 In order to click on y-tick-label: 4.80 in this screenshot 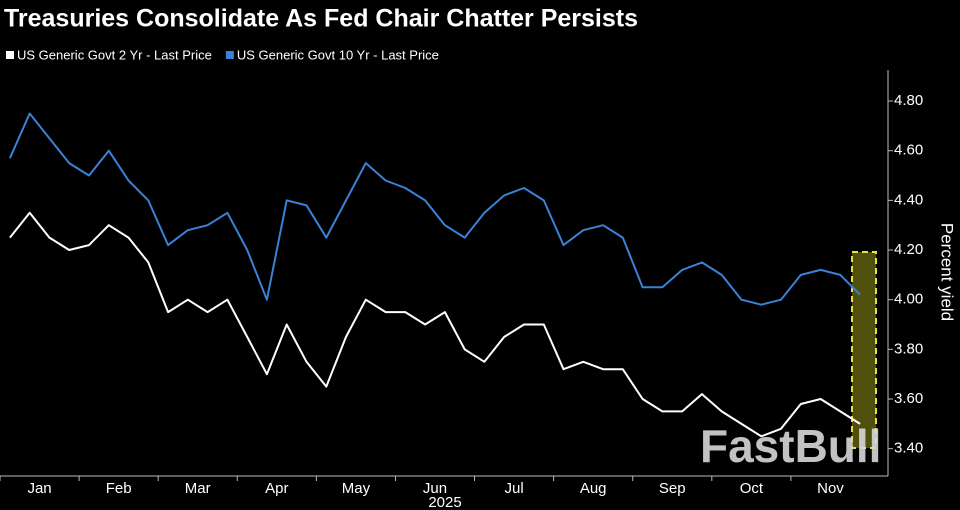, I will do `click(908, 100)`.